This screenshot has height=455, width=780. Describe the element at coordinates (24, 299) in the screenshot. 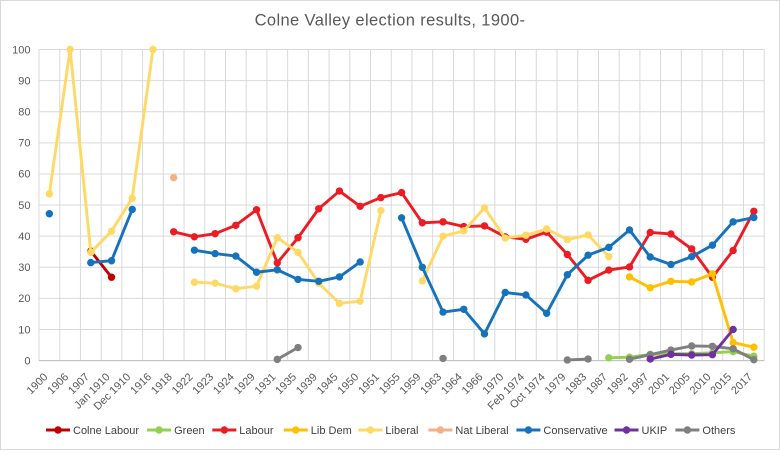

I see `svg-text: 20` at that location.